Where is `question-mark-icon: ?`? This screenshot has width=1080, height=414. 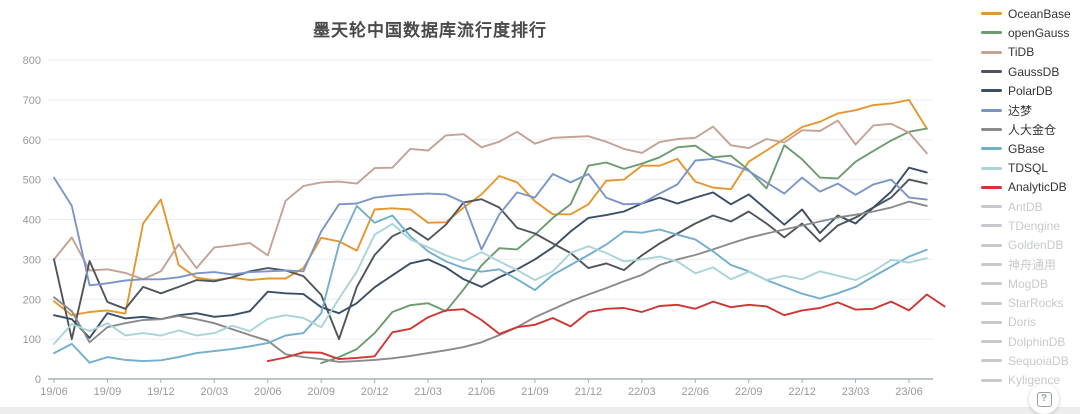
question-mark-icon: ? is located at coordinates (1044, 399).